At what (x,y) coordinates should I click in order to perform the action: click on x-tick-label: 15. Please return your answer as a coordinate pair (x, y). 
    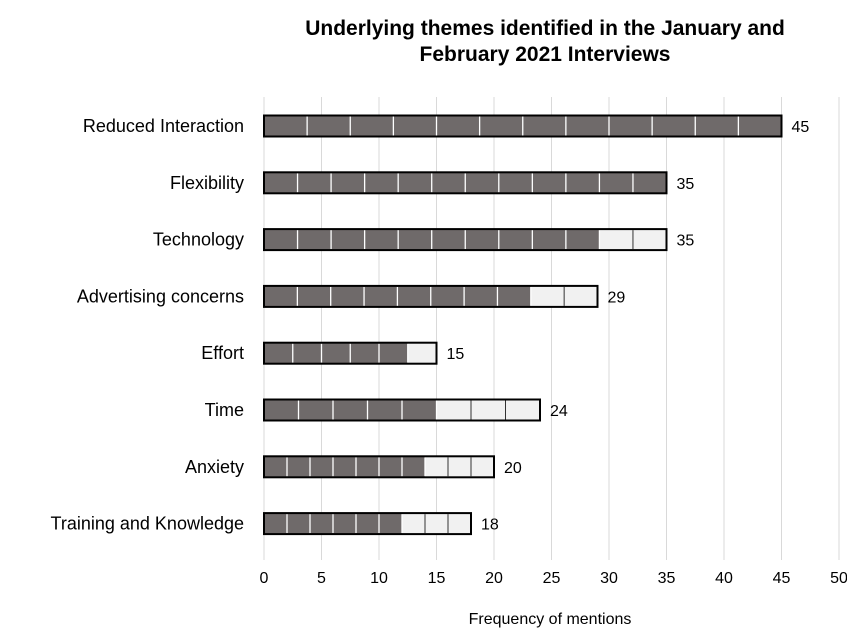
    Looking at the image, I should click on (437, 578).